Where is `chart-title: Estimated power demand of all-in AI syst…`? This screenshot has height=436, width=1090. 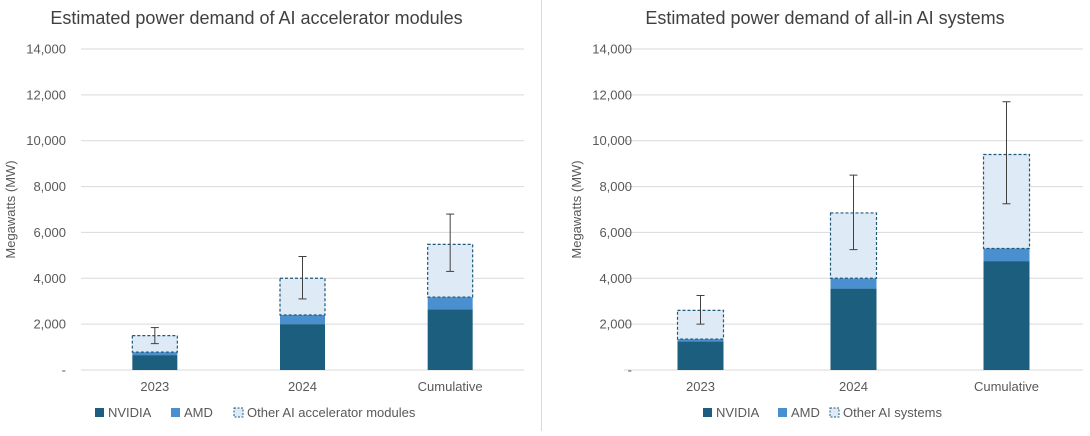 chart-title: Estimated power demand of all-in AI syst… is located at coordinates (825, 18).